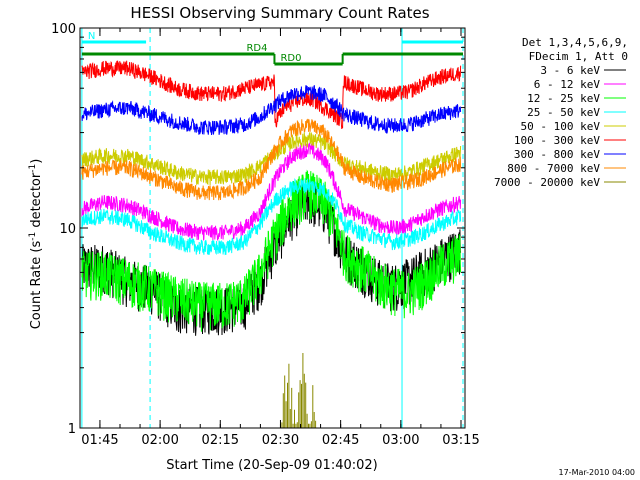 This screenshot has width=640, height=480. What do you see at coordinates (460, 440) in the screenshot?
I see `x-tick-label-6: 03:15` at bounding box center [460, 440].